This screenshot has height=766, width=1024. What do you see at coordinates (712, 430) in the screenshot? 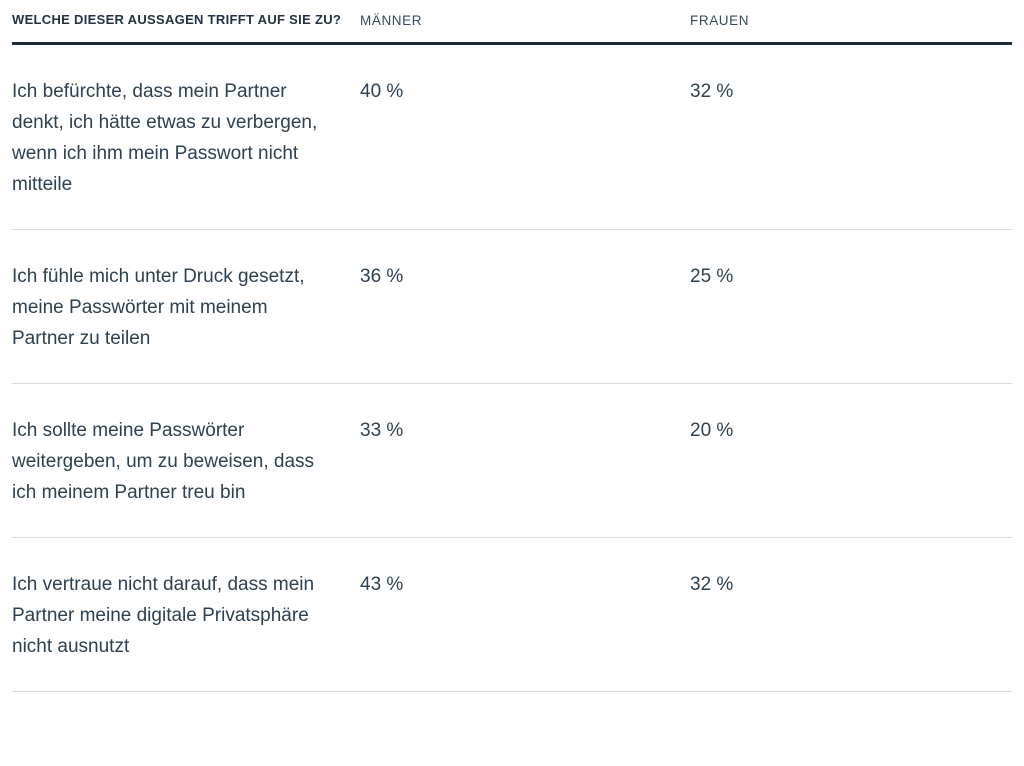
I see `women-value-cell: 20 %` at bounding box center [712, 430].